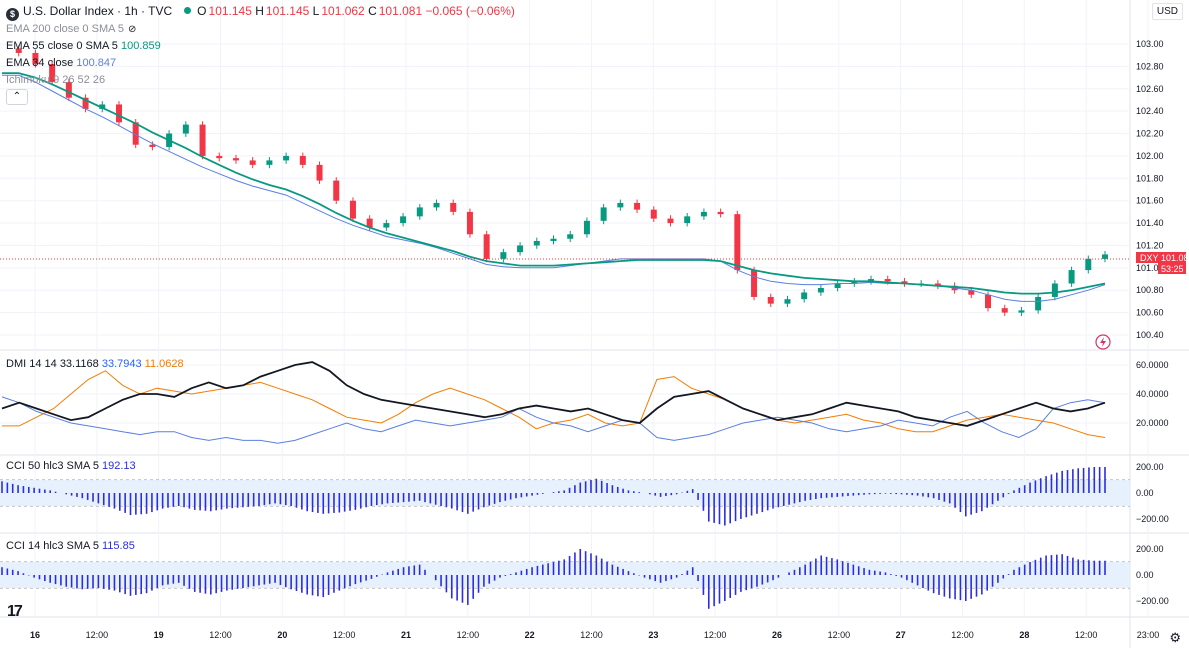  What do you see at coordinates (1145, 575) in the screenshot?
I see `cci14-tick-label: 0.00` at bounding box center [1145, 575].